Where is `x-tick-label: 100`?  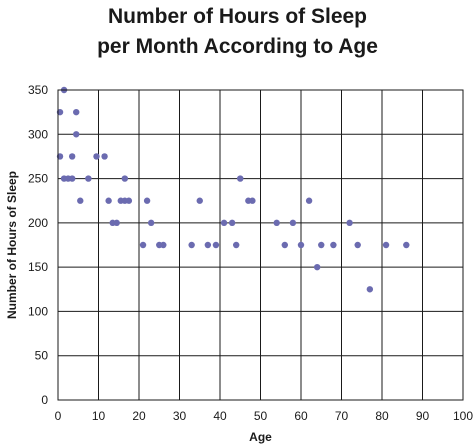 x-tick-label: 100 is located at coordinates (463, 416).